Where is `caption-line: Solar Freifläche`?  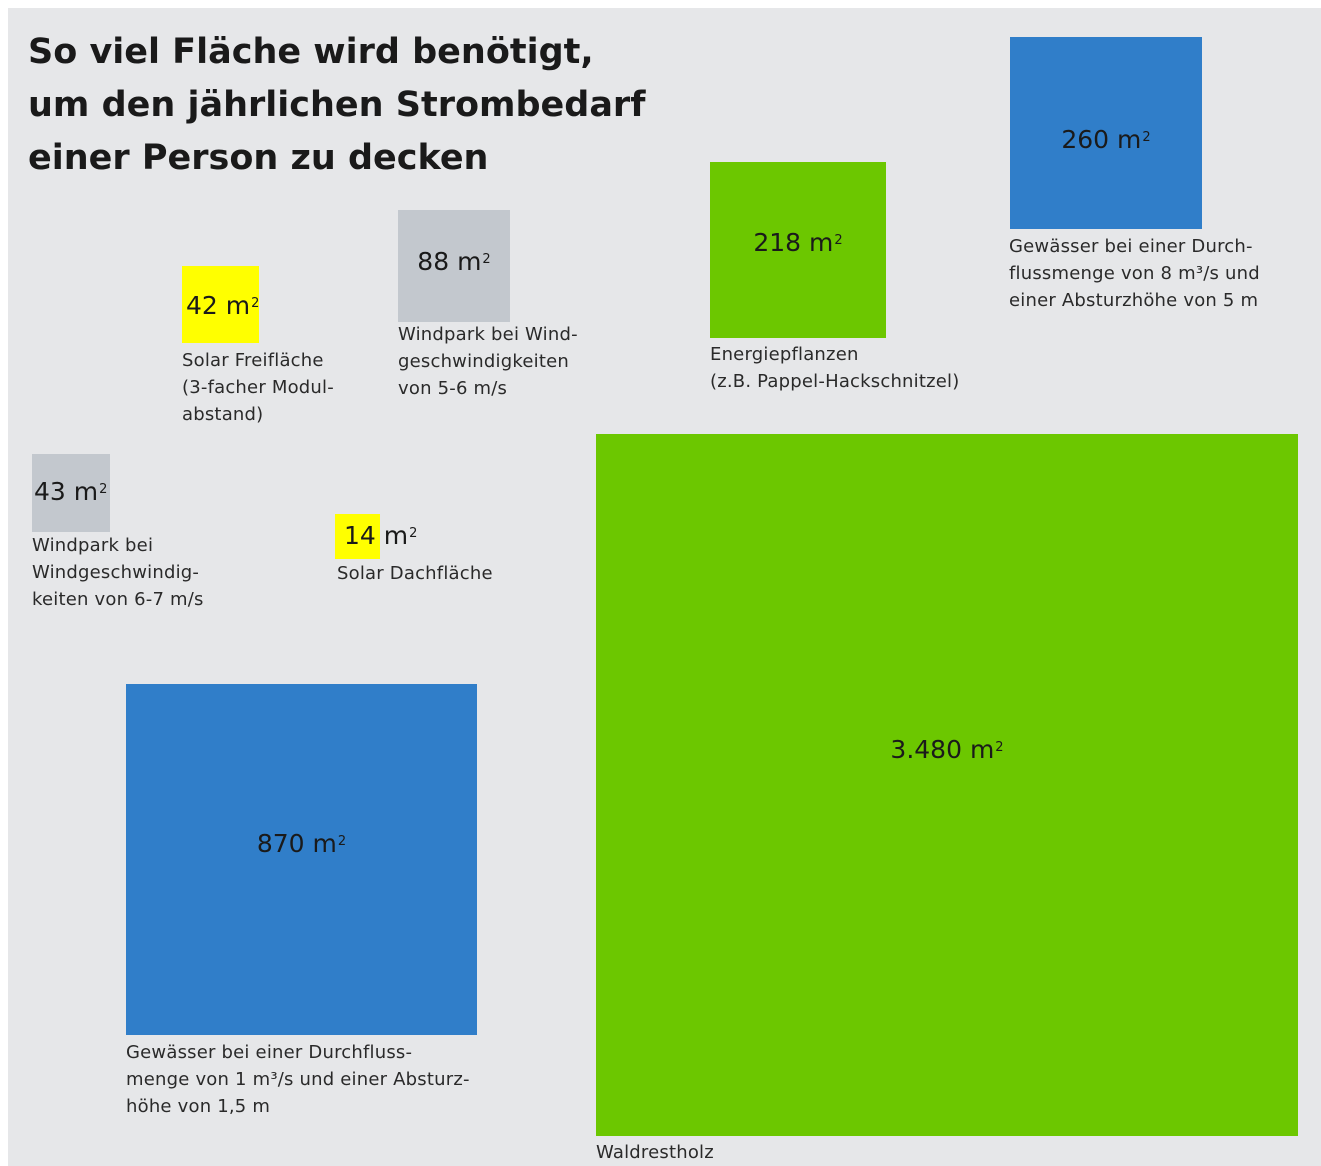 caption-line: Solar Freifläche is located at coordinates (253, 360).